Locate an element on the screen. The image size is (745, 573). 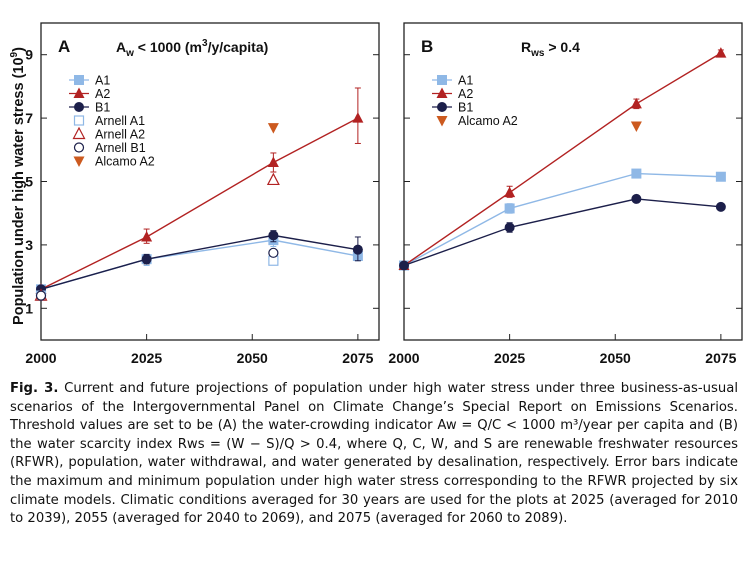
panel-b-legend-a1-marker is located at coordinates (442, 80).